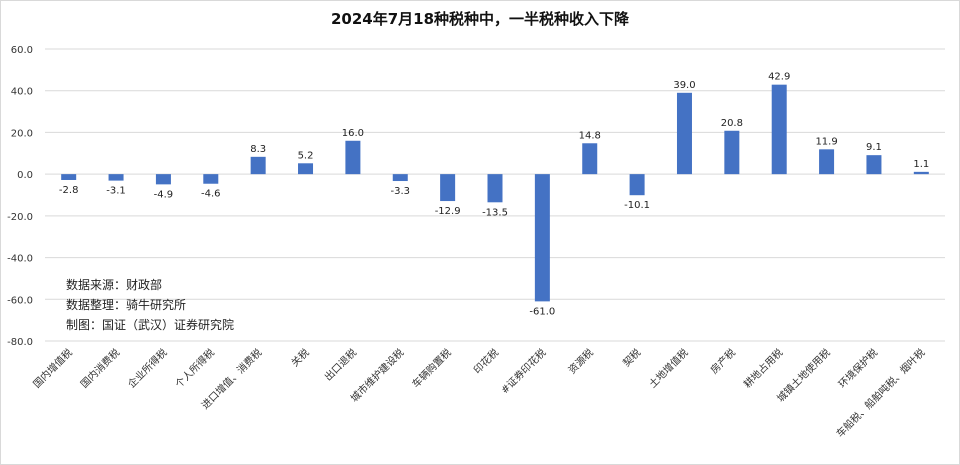 Image resolution: width=960 pixels, height=465 pixels. What do you see at coordinates (299, 357) in the screenshot?
I see `x-tick-label: 关税` at bounding box center [299, 357].